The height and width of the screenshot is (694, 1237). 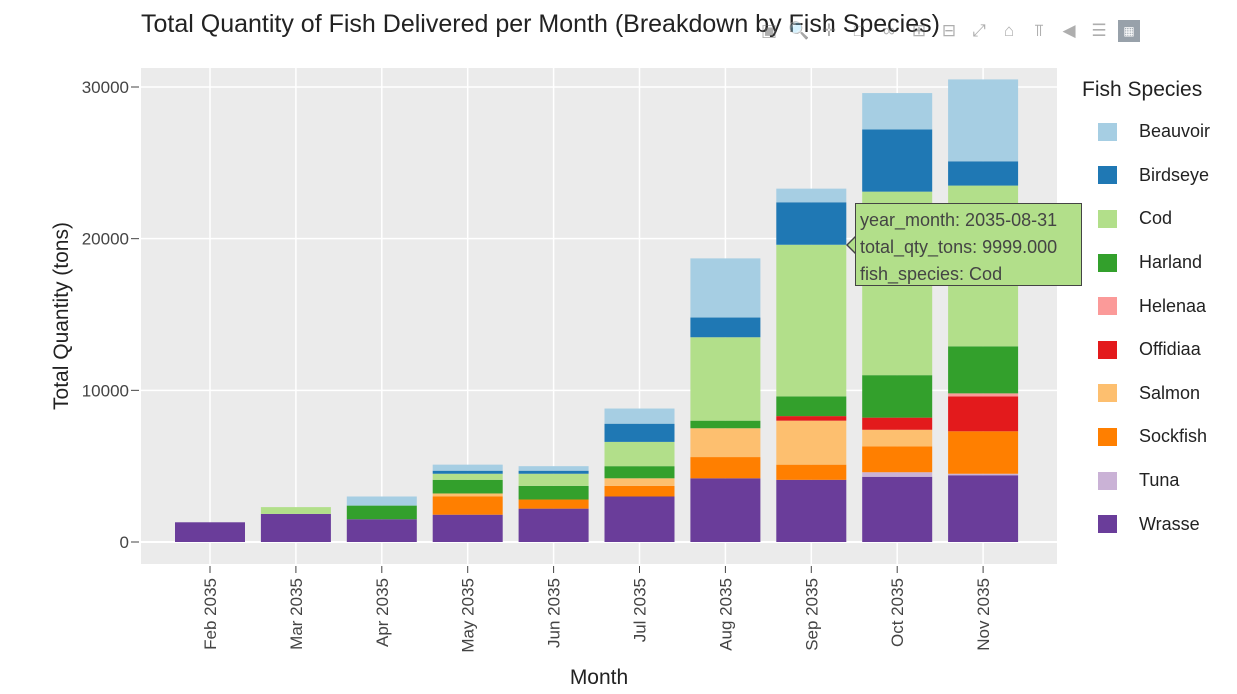 I want to click on modebar: ▣ 🔍 ✛ □ ∞ ⊞ ⊟ ⤢ ⌂ ⫪ ◀ ☰ ▦, so click(x=949, y=31).